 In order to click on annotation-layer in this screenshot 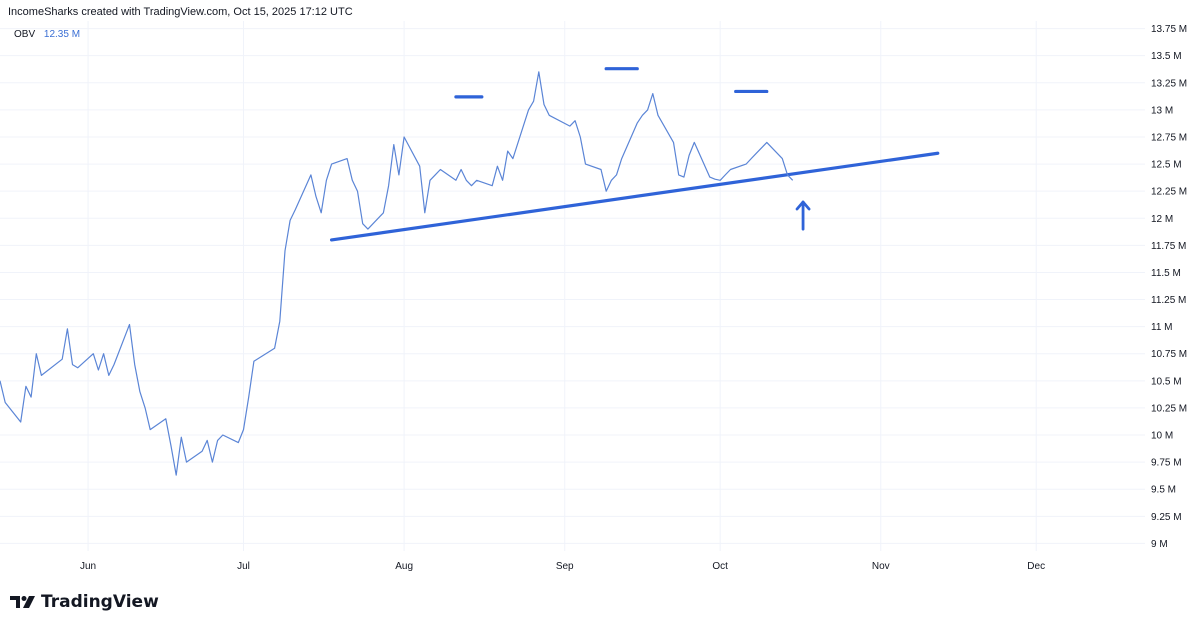, I will do `click(634, 154)`.